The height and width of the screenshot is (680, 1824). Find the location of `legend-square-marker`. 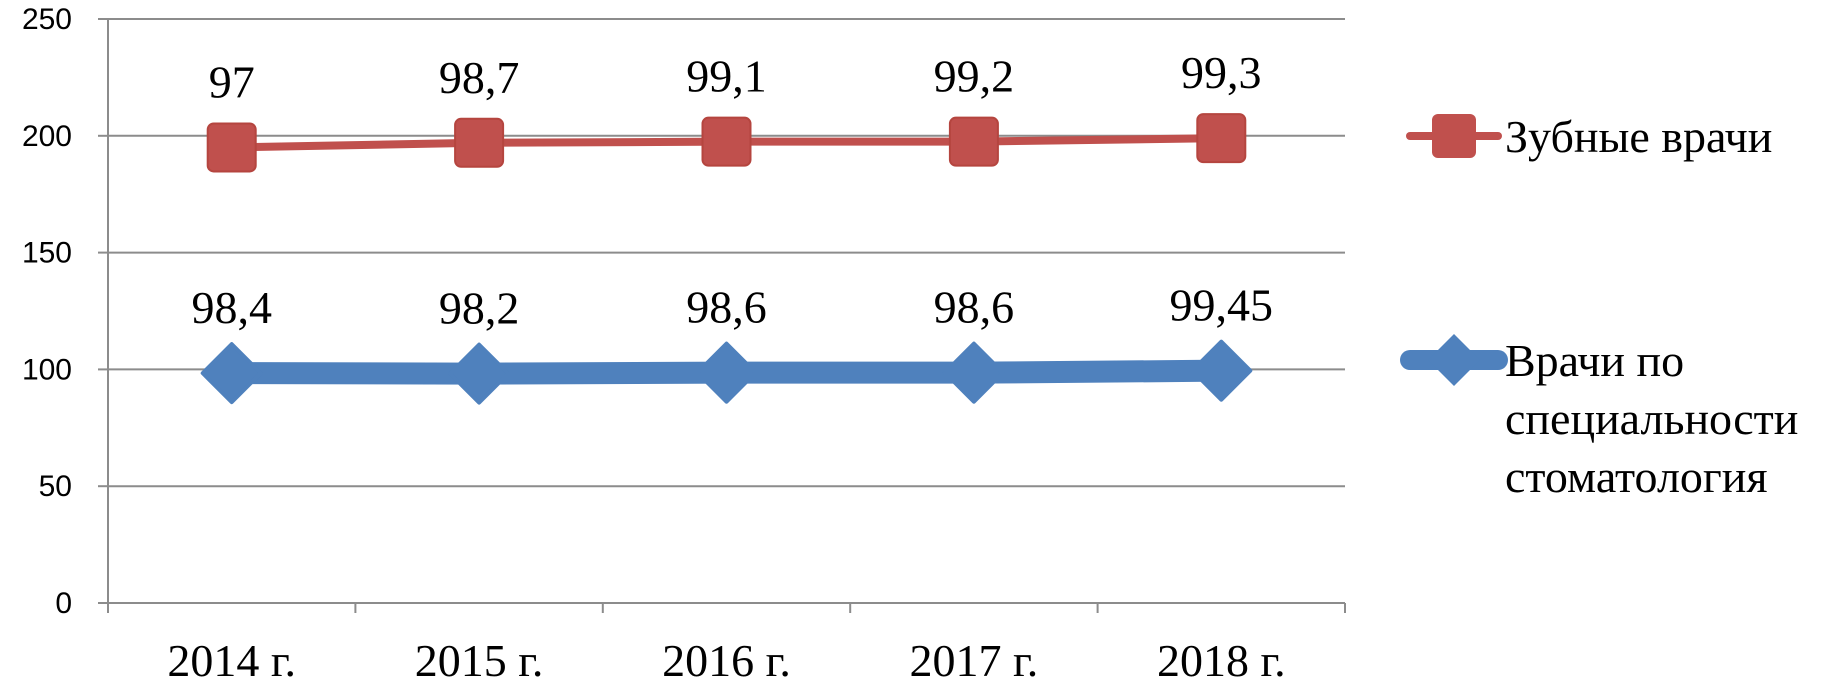

legend-square-marker is located at coordinates (1454, 136).